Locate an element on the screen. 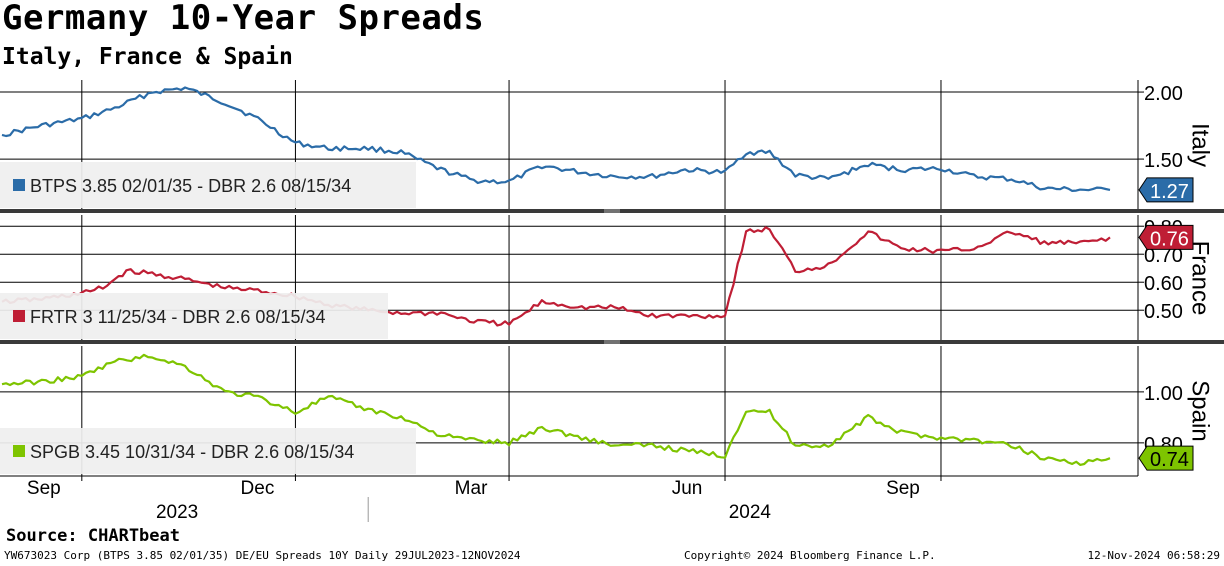 The width and height of the screenshot is (1224, 566). x-tick-label: Dec is located at coordinates (258, 488).